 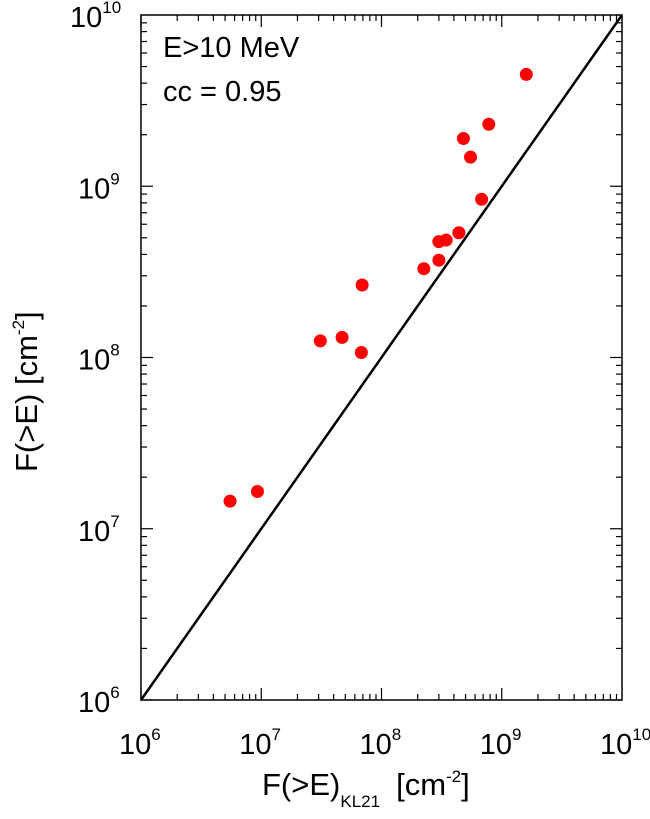 I want to click on y-tick-label: 10⁷, so click(x=99, y=530).